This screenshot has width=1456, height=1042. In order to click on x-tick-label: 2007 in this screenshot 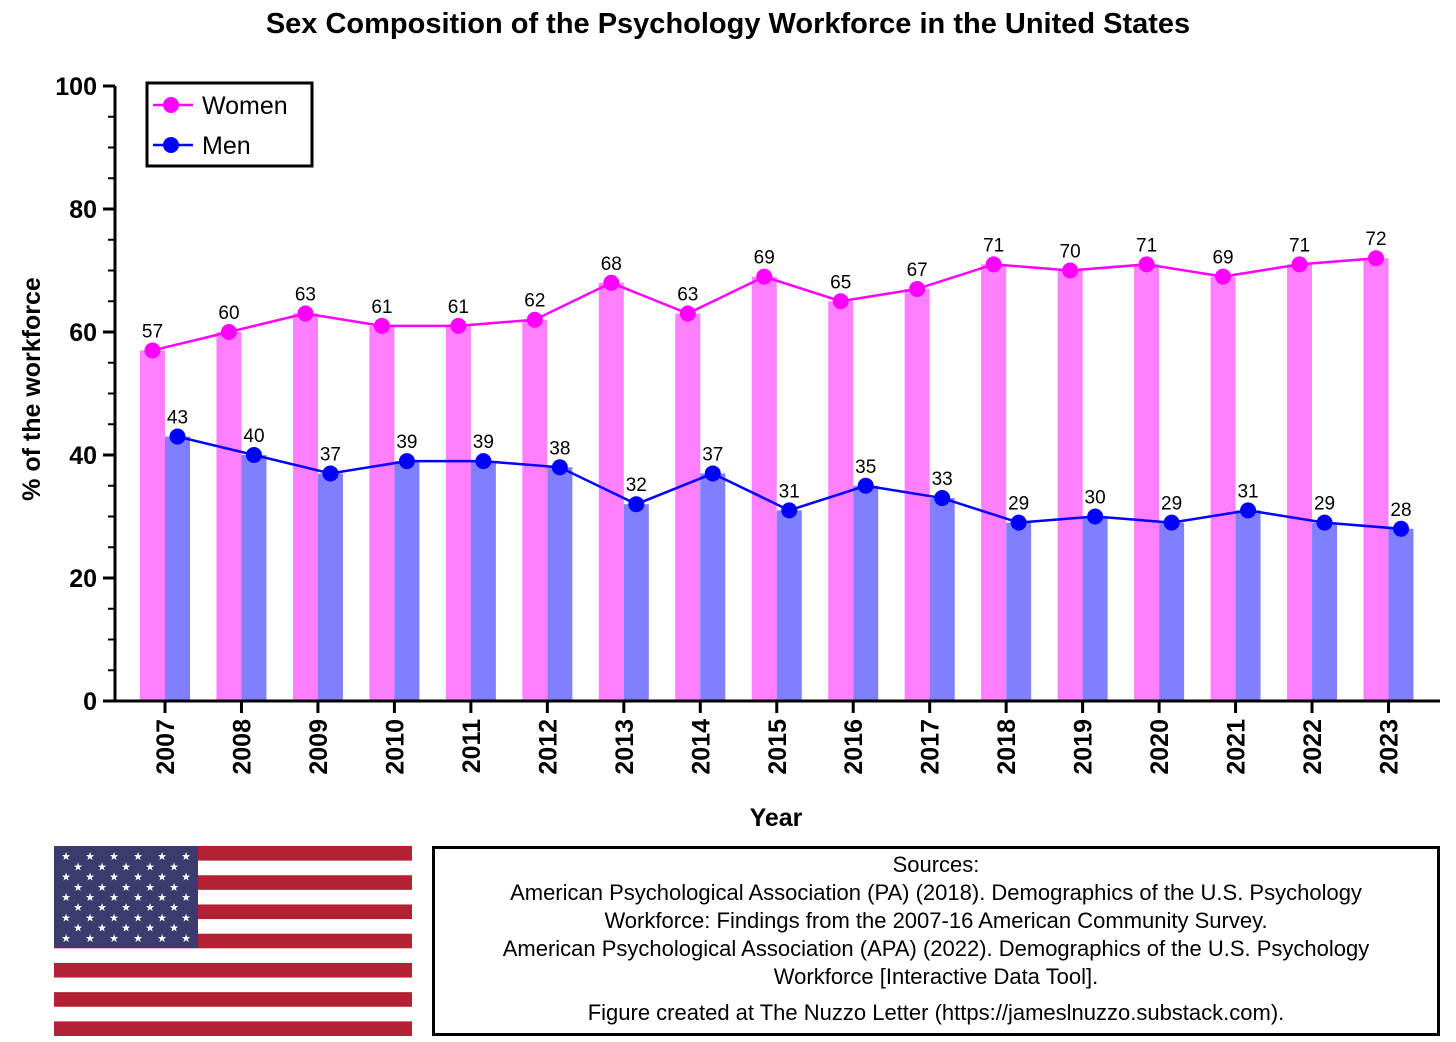, I will do `click(166, 747)`.